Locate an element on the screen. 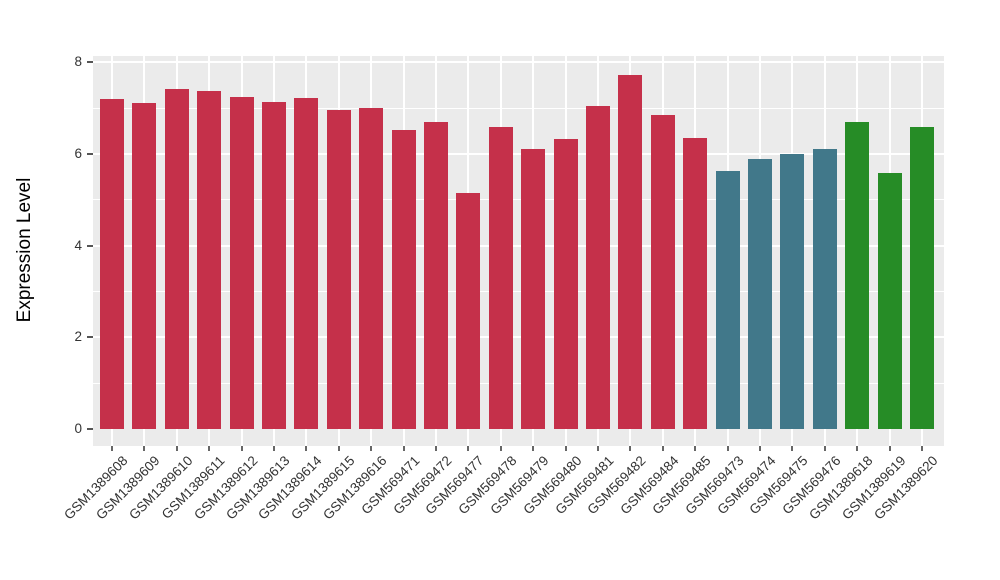 The height and width of the screenshot is (580, 1000). y-tick-label: 2 is located at coordinates (78, 337).